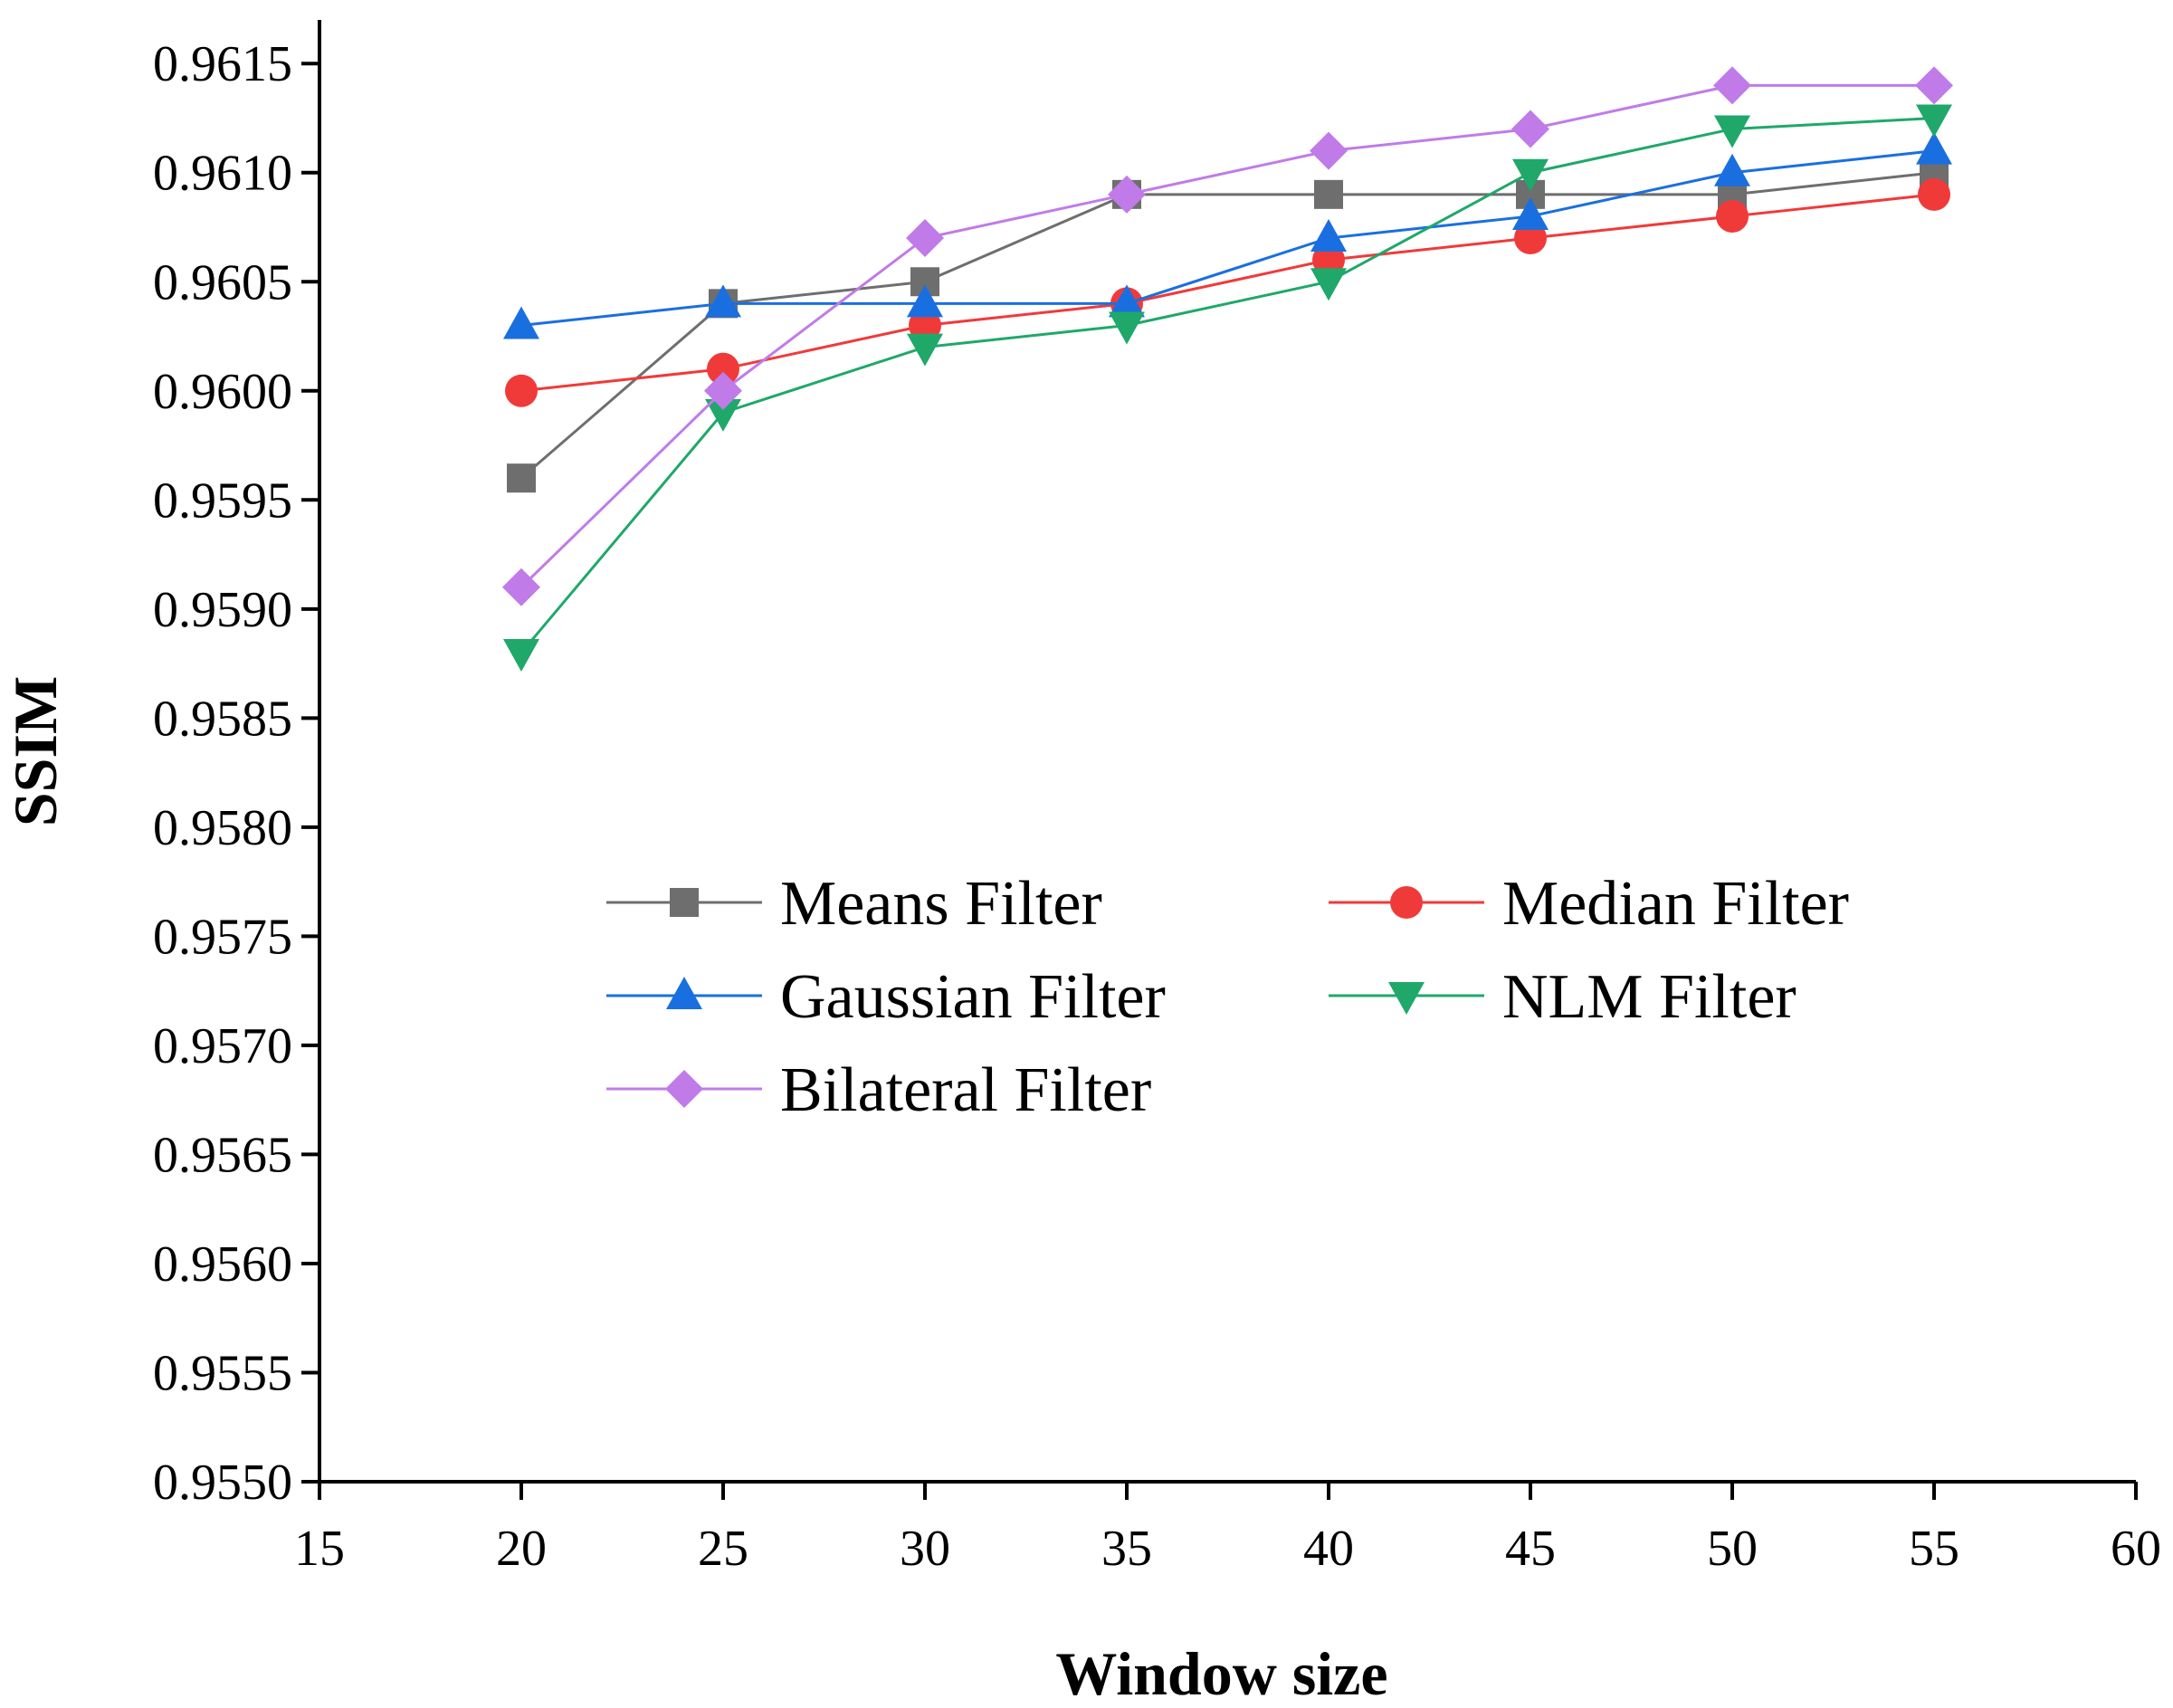  I want to click on y-tick-label: 0.9565, so click(222, 1155).